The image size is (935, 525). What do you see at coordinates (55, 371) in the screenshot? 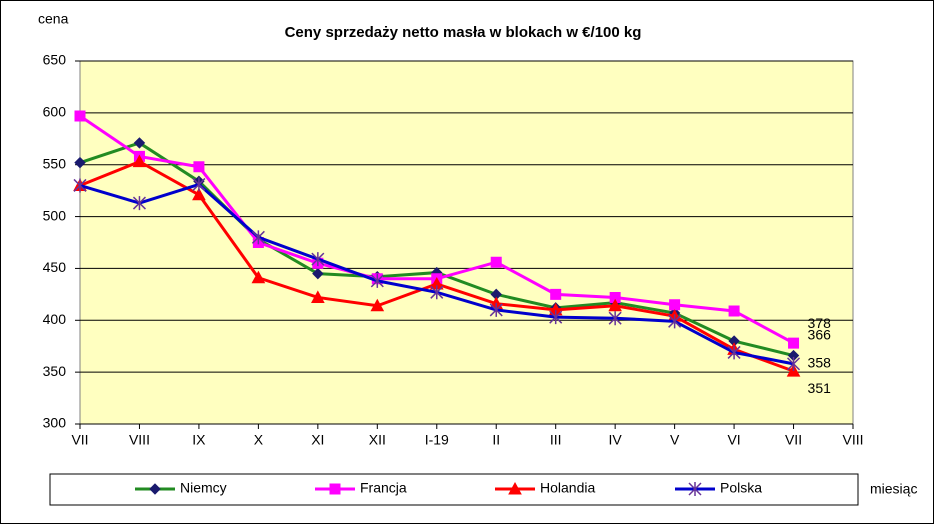
I see `y-tick-label: 350` at bounding box center [55, 371].